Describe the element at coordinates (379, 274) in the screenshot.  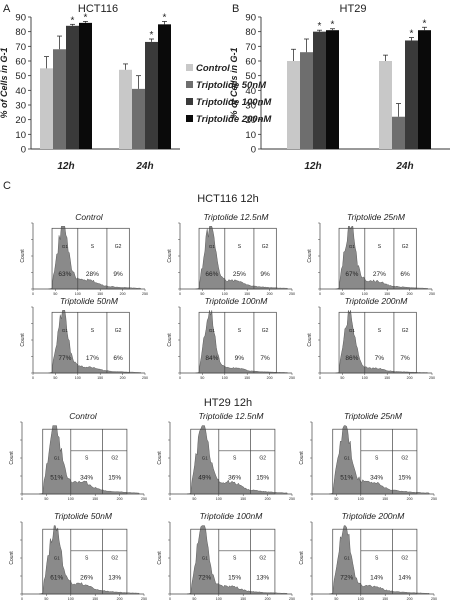
I see `s-percentage: 27%` at that location.